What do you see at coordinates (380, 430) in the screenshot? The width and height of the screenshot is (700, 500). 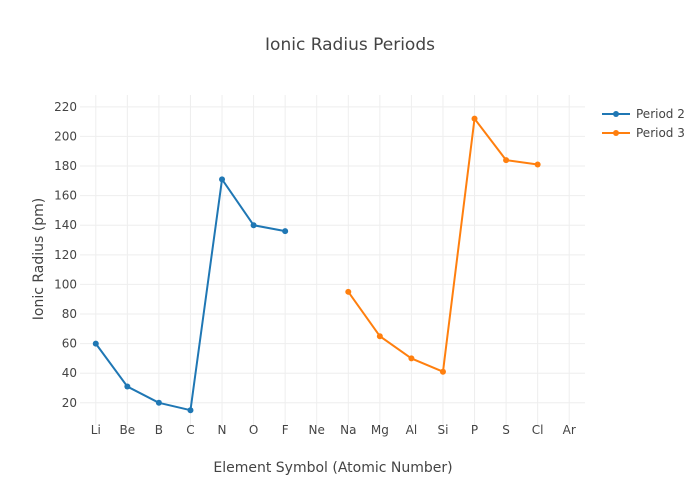 I see `x-tick-label: Mg` at bounding box center [380, 430].